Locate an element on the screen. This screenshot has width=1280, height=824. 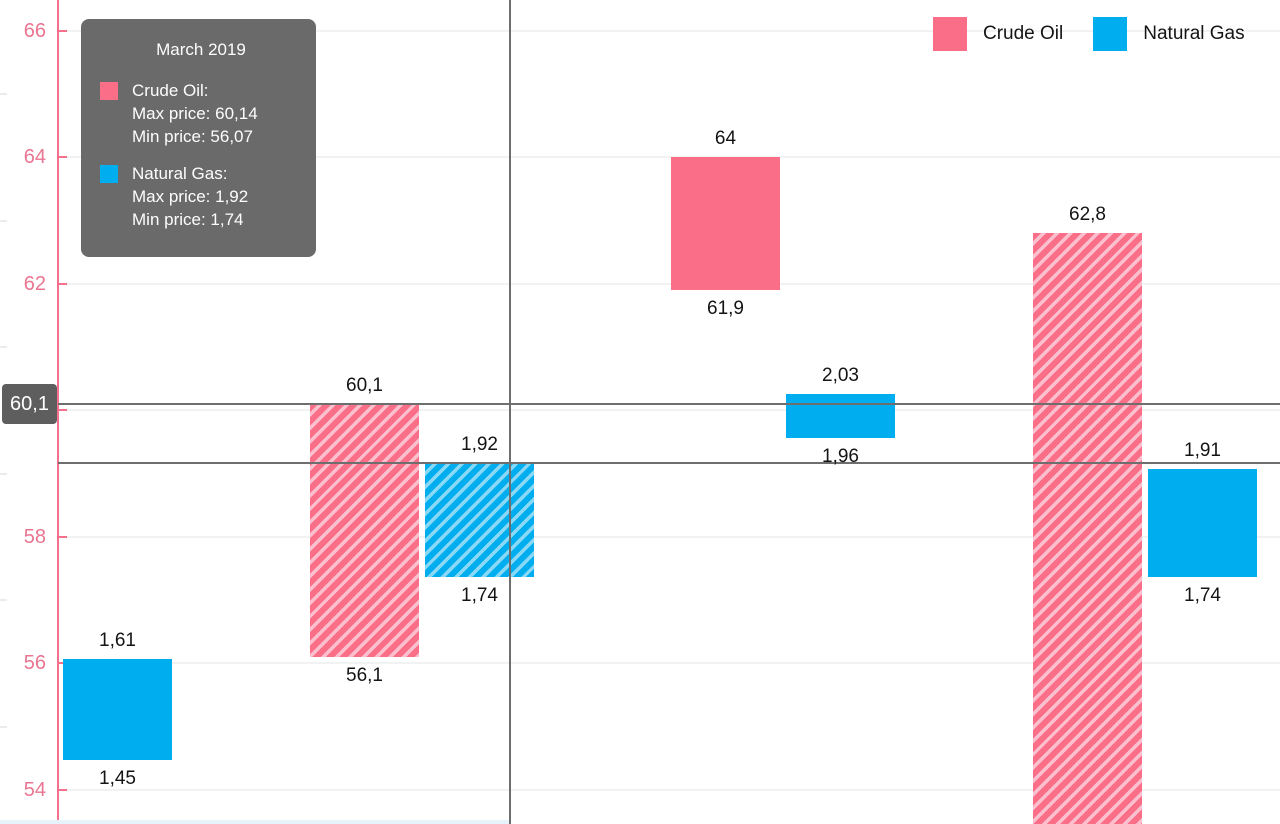
tooltip-gas-min: Min price: 1,74 is located at coordinates (188, 219).